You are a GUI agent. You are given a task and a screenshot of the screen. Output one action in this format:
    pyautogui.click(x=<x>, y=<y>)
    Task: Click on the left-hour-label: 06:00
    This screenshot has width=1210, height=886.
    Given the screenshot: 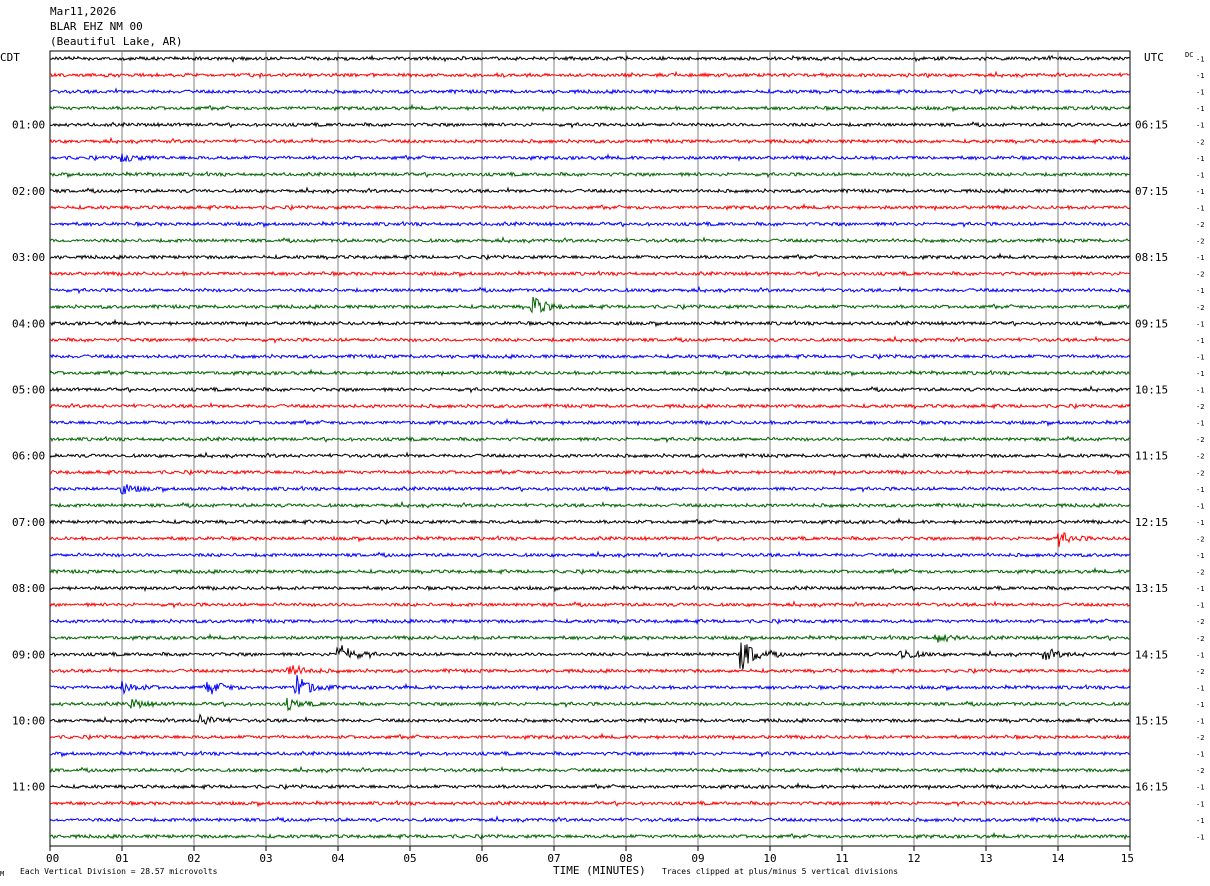 What is the action you would take?
    pyautogui.click(x=28, y=456)
    